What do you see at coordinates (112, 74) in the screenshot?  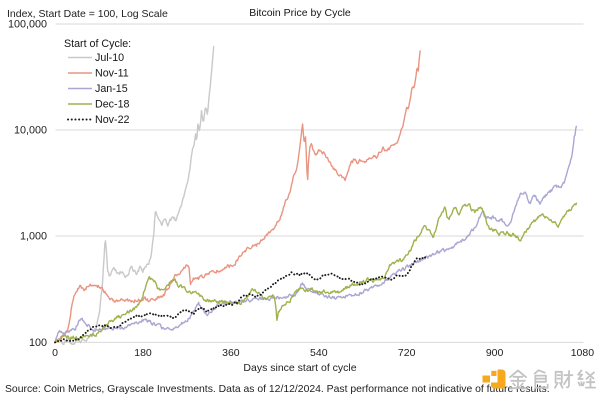 I see `svg-text: Nov-11` at bounding box center [112, 74].